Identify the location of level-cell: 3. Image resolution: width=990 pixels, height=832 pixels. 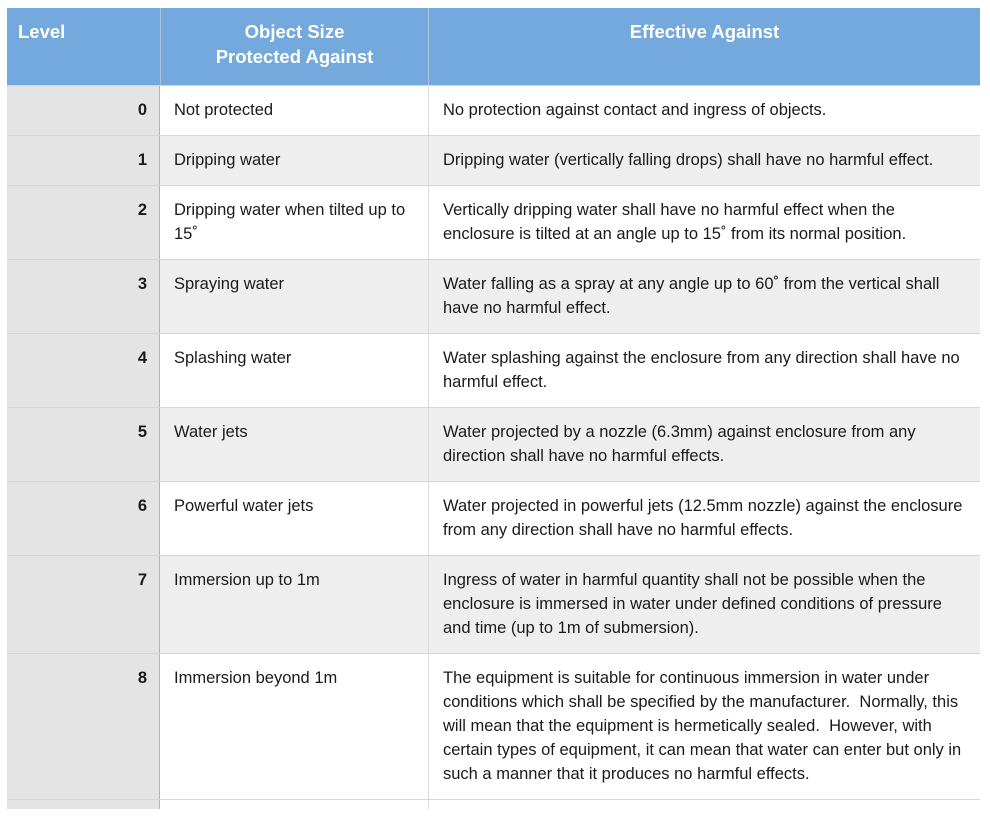
(83, 296).